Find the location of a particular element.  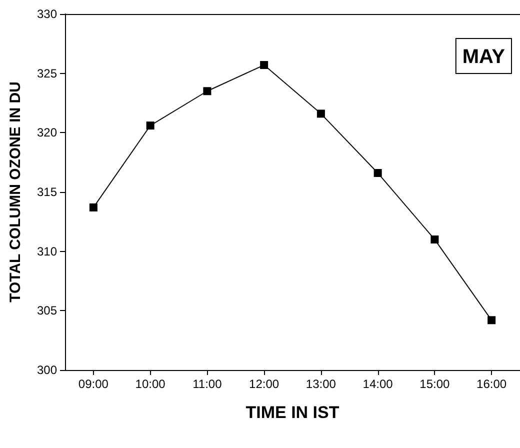

y-tick-label: 330 is located at coordinates (47, 14).